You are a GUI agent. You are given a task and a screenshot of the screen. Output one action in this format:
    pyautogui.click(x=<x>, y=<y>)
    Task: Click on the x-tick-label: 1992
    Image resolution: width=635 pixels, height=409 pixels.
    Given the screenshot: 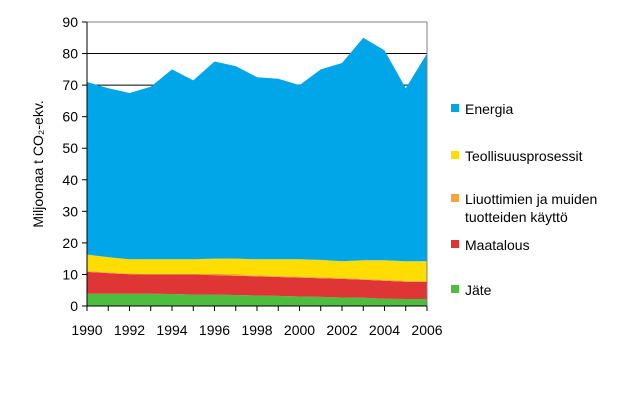 What is the action you would take?
    pyautogui.click(x=129, y=330)
    